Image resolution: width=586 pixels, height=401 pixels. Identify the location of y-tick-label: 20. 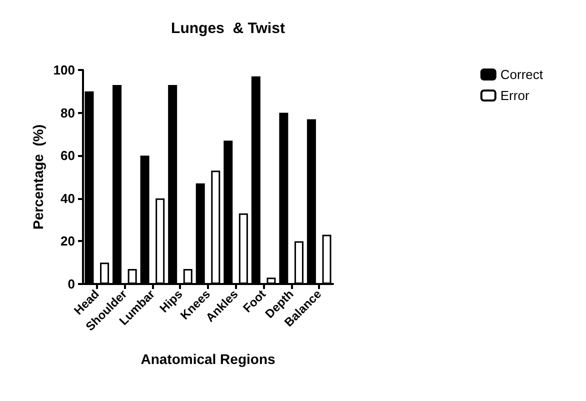
(67, 241).